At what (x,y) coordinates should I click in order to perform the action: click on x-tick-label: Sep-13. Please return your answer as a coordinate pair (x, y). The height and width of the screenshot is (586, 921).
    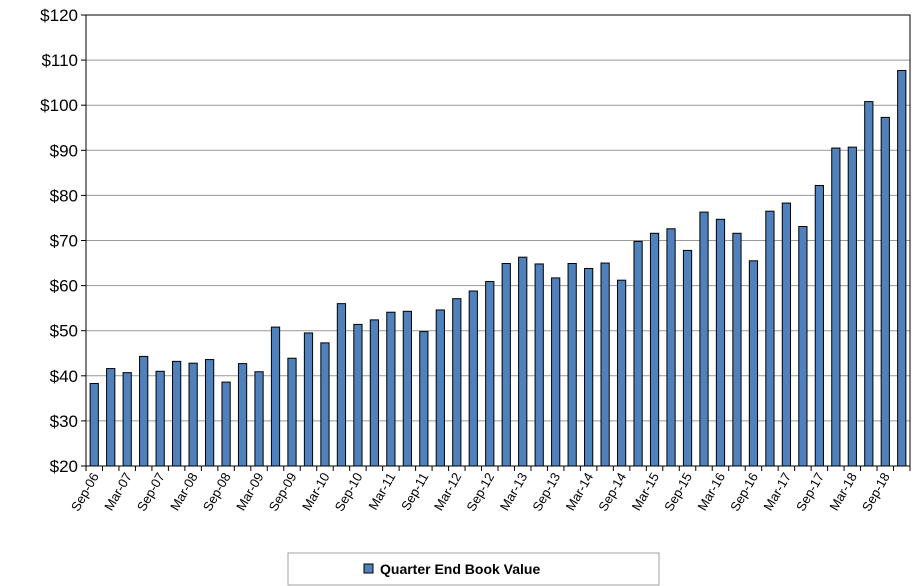
    Looking at the image, I should click on (546, 492).